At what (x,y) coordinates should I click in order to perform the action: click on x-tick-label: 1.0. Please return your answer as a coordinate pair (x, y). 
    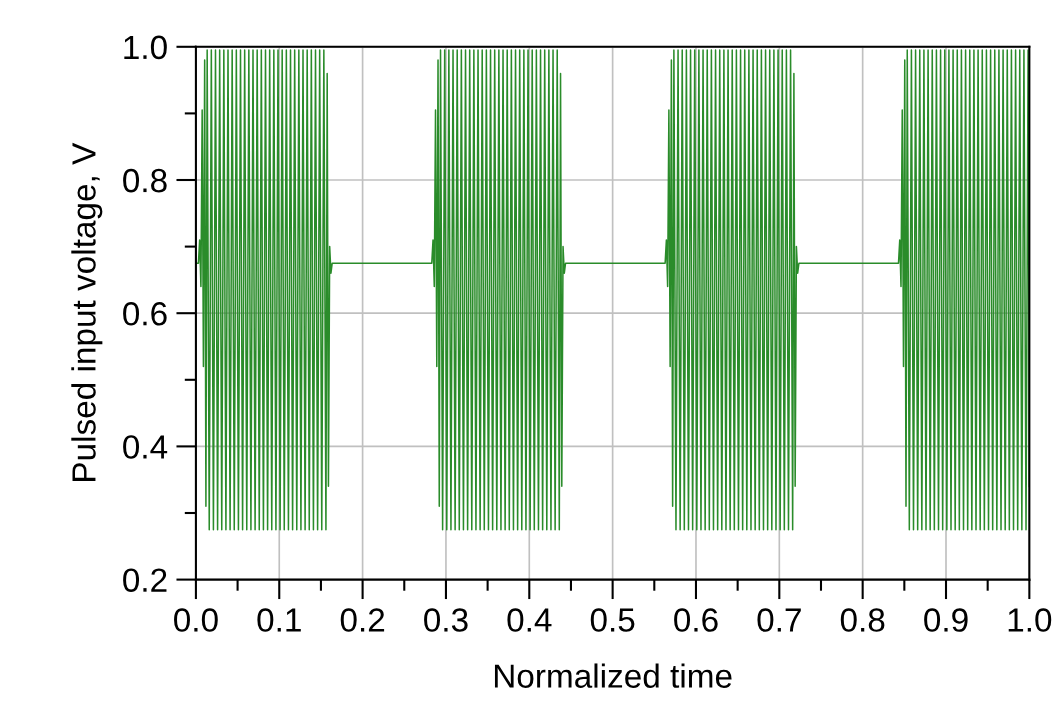
    Looking at the image, I should click on (1030, 620).